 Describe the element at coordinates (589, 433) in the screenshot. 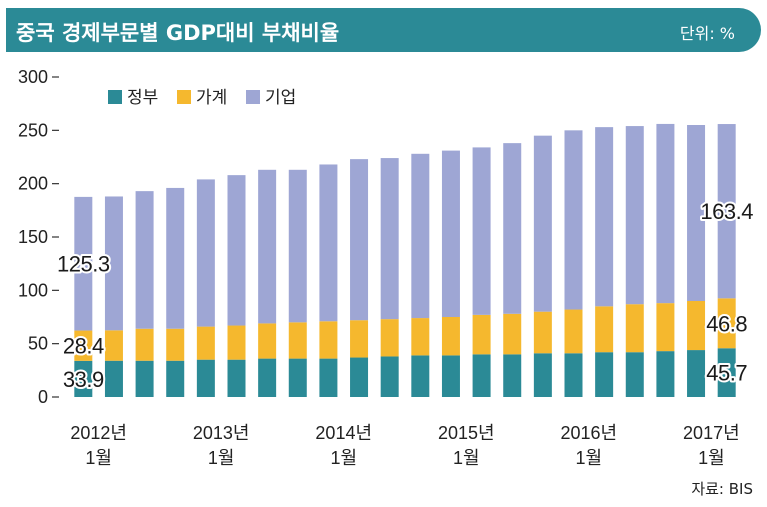

I see `x-tick-label-year: 2016년` at that location.